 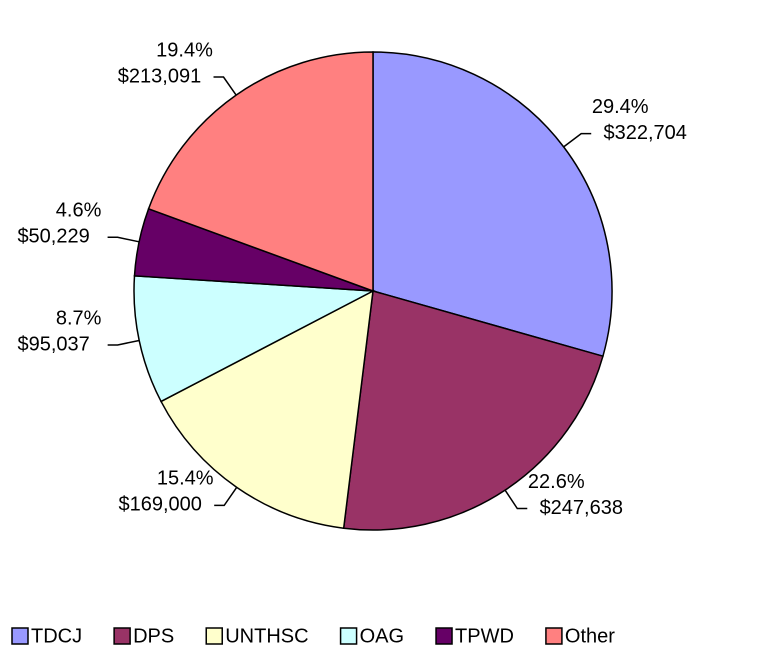 I want to click on percent-label: 19.4%, so click(x=184, y=50).